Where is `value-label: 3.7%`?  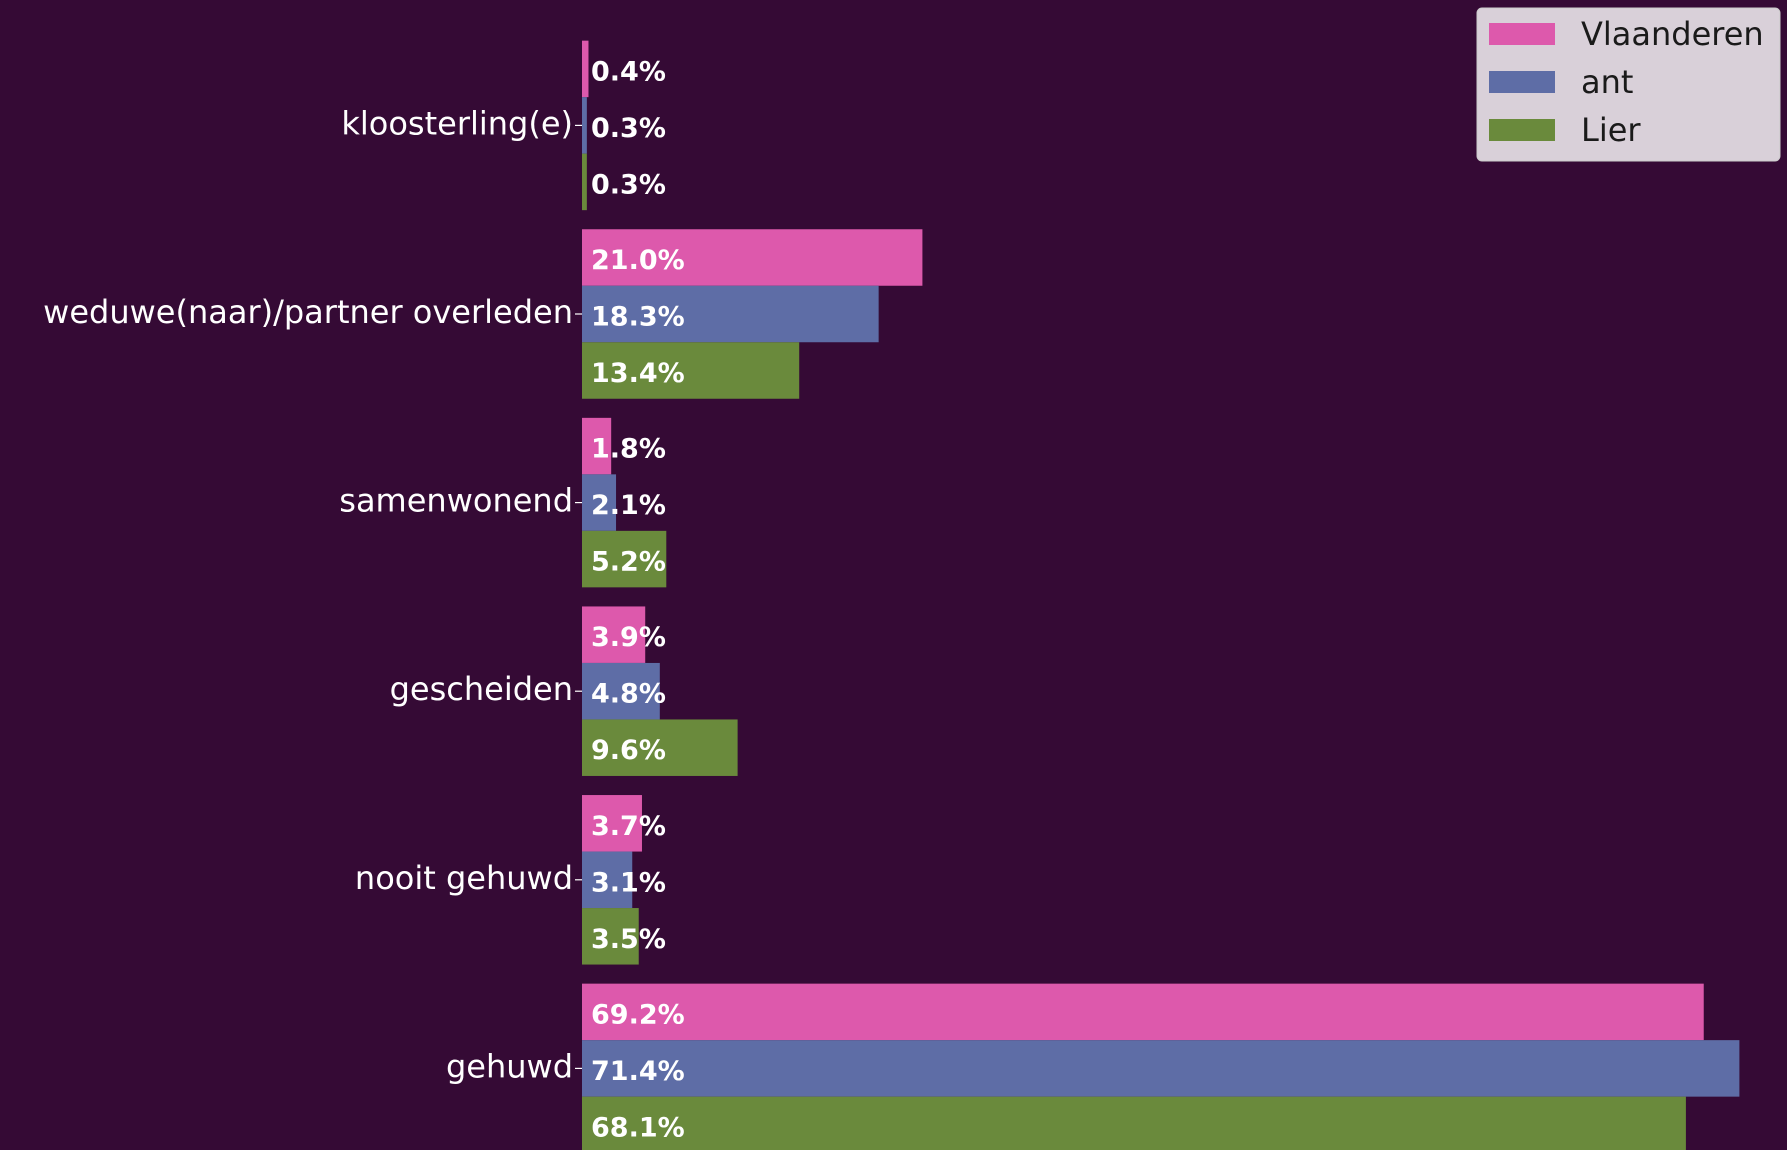
value-label: 3.7% is located at coordinates (628, 826).